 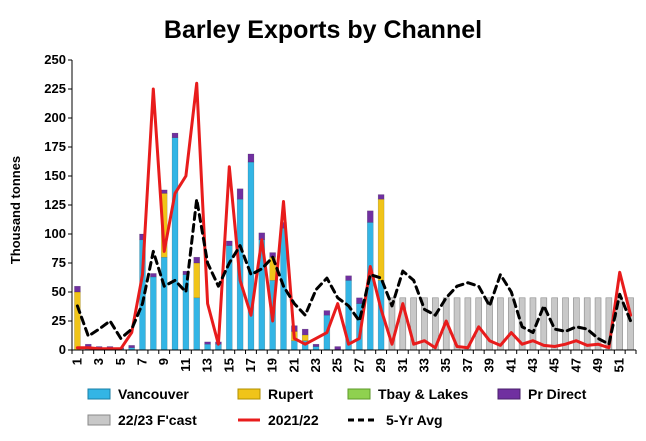 I want to click on y-tick-label: 175, so click(x=55, y=146).